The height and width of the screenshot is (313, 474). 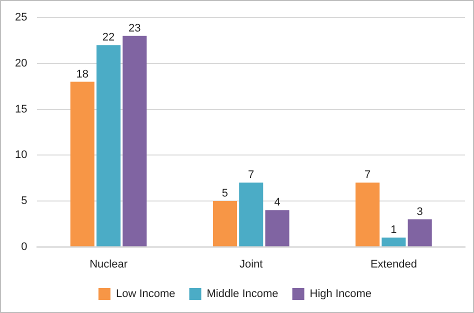 What do you see at coordinates (251, 264) in the screenshot?
I see `x-tick-label: Joint` at bounding box center [251, 264].